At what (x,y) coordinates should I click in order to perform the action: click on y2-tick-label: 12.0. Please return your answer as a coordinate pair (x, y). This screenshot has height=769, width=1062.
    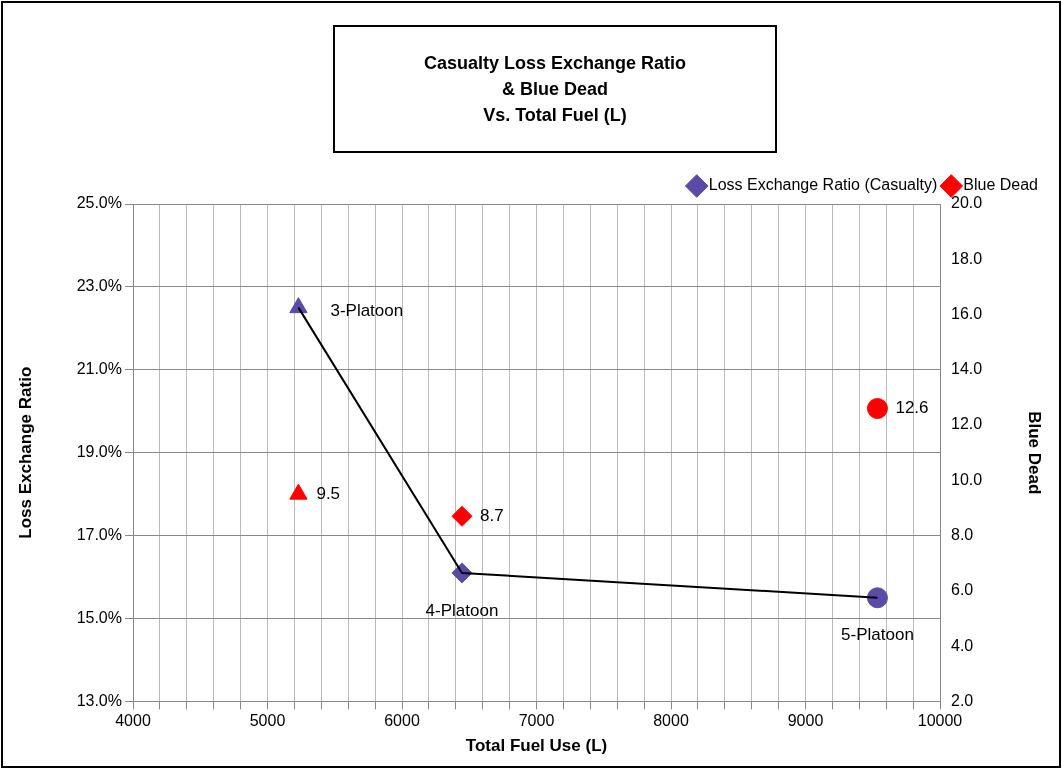
    Looking at the image, I should click on (967, 424).